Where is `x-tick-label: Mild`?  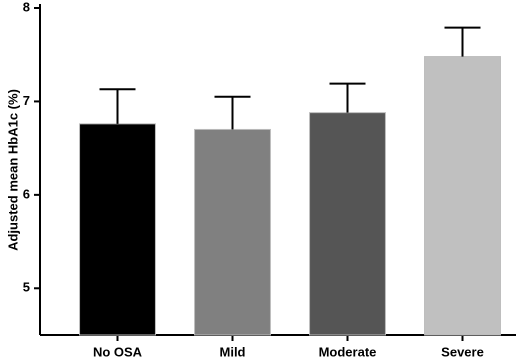 x-tick-label: Mild is located at coordinates (233, 351).